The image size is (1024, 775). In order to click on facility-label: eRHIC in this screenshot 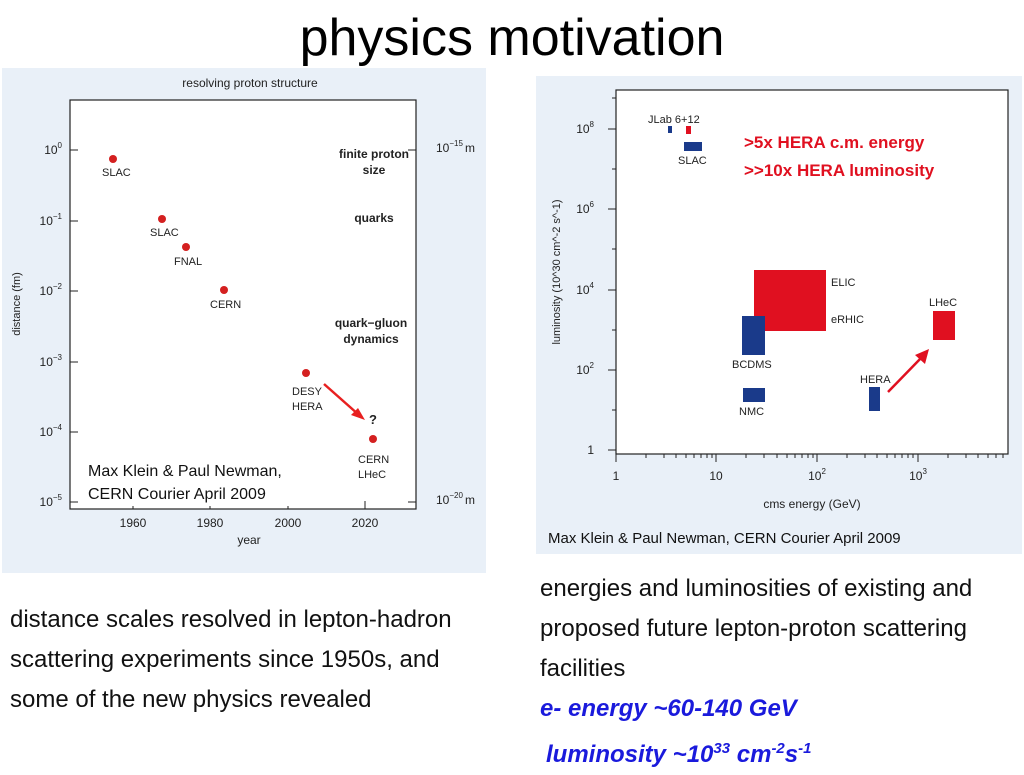, I will do `click(847, 320)`.